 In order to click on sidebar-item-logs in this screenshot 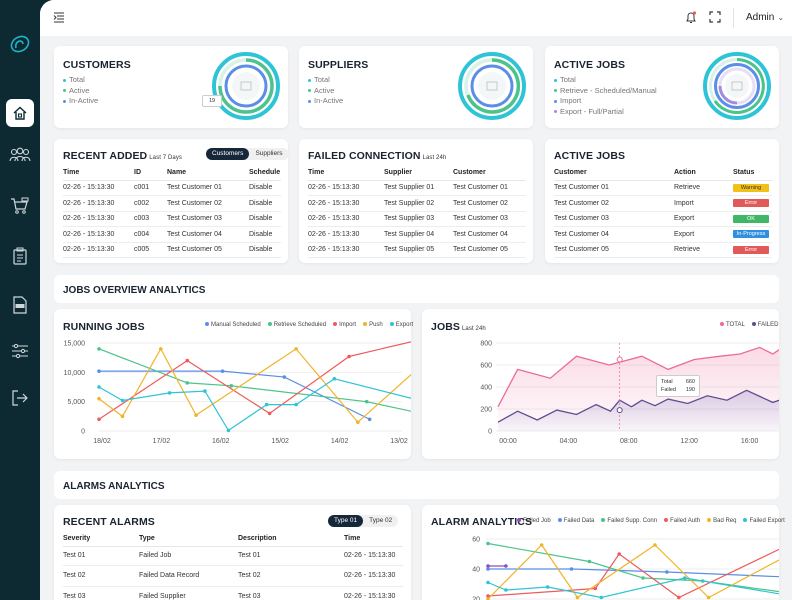, I will do `click(20, 305)`.